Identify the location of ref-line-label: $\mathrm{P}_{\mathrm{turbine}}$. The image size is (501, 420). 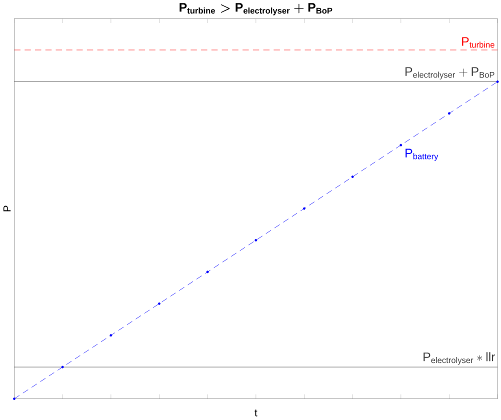
(478, 42).